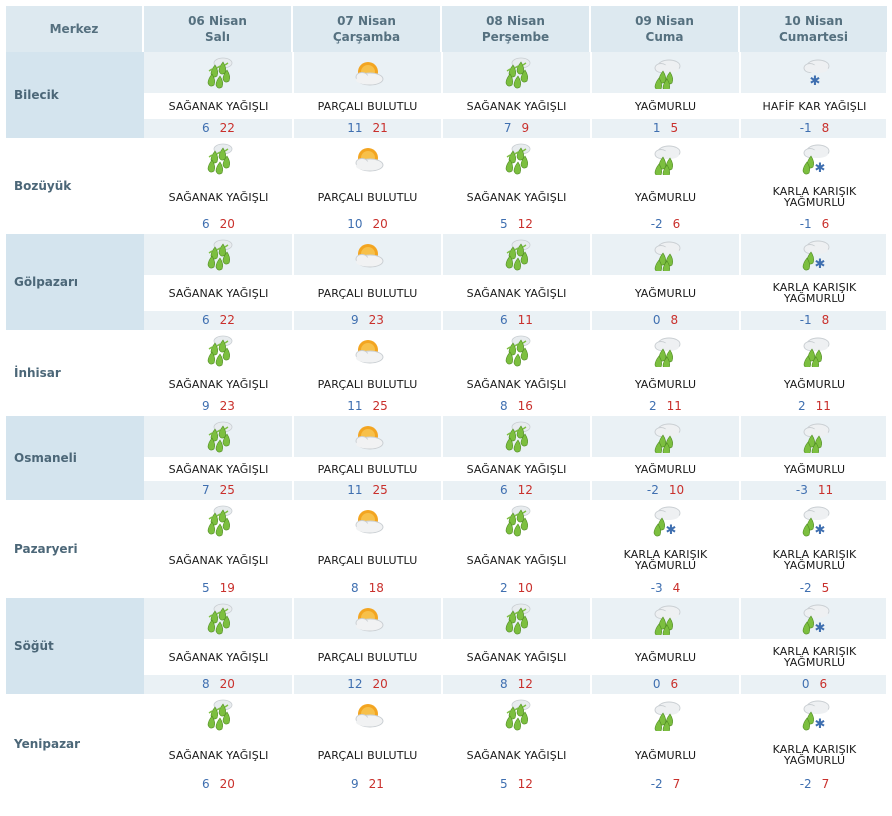 Image resolution: width=892 pixels, height=816 pixels. Describe the element at coordinates (227, 320) in the screenshot. I see `max-temp: 22` at that location.